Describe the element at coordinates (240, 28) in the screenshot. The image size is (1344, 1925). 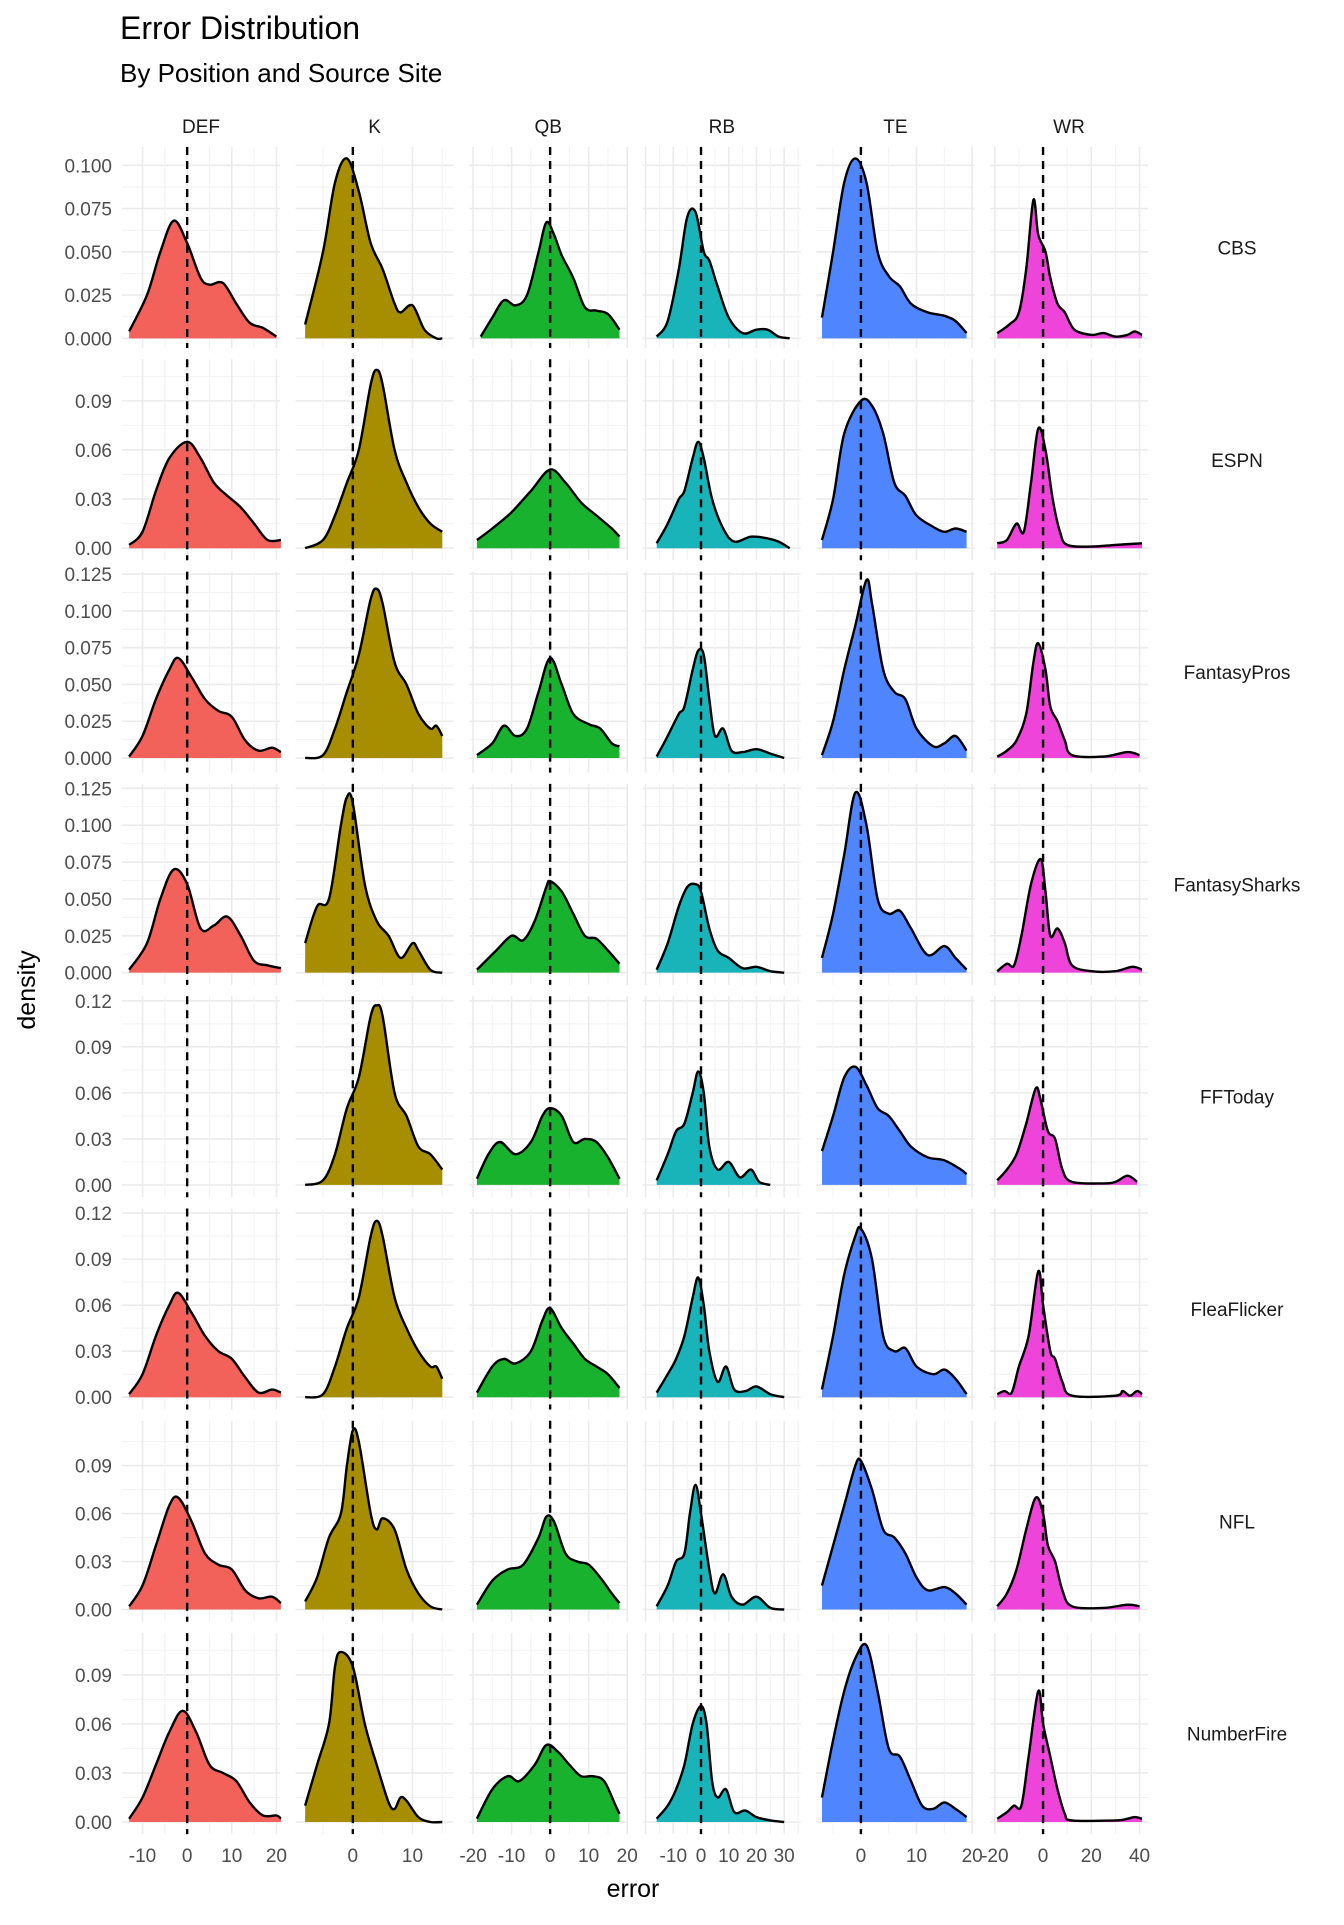
I see `chart-title: Error Distribution` at that location.